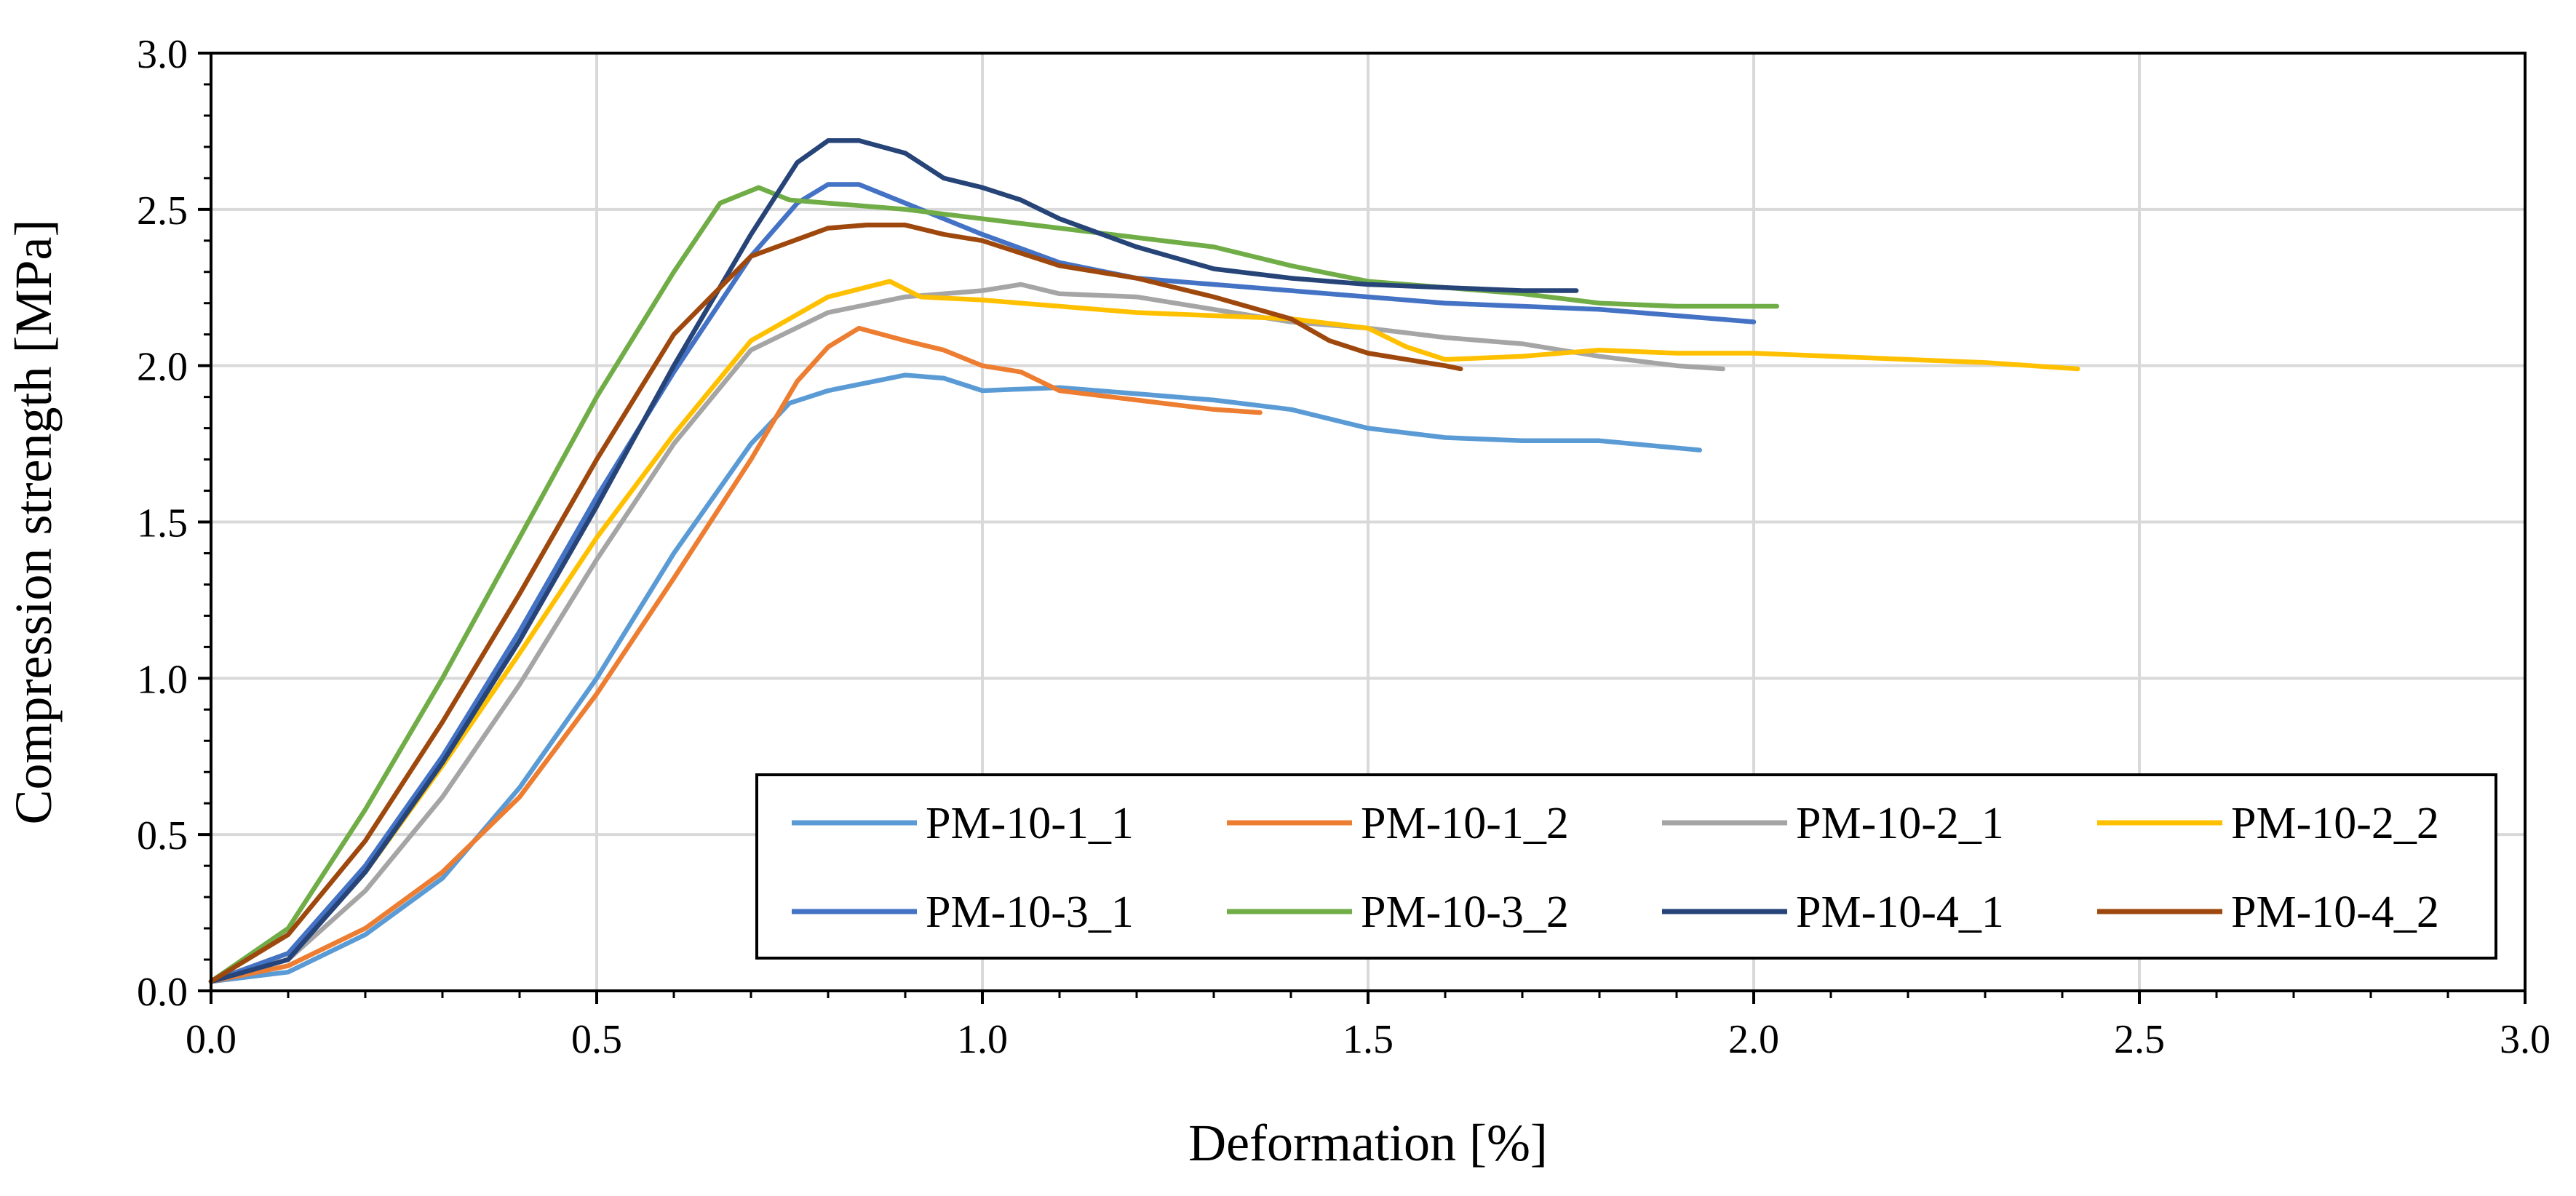  Describe the element at coordinates (162, 367) in the screenshot. I see `y-tick-label: 2.0` at that location.